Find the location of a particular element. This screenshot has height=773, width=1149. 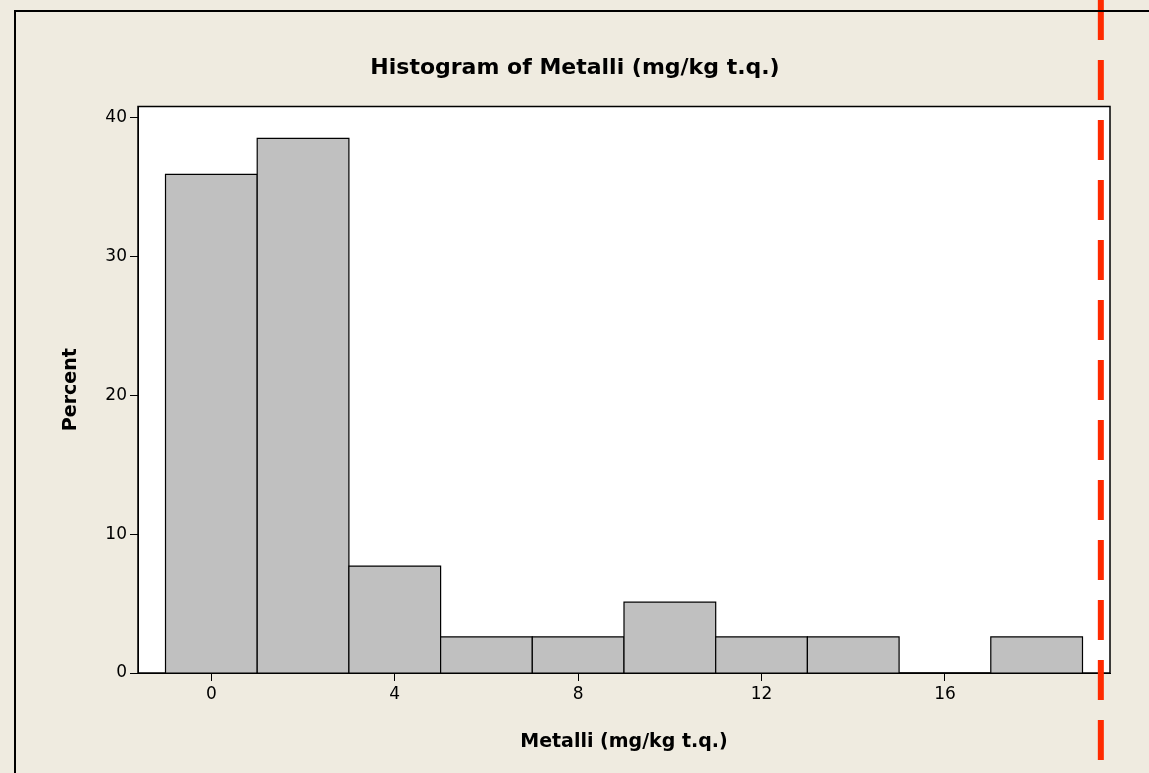

chart-title: Histogram of Metalli (mg/kg t.q.) is located at coordinates (575, 66).